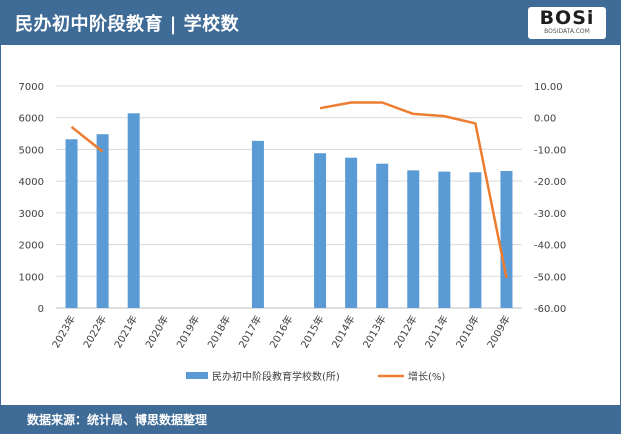 The height and width of the screenshot is (434, 621). What do you see at coordinates (545, 119) in the screenshot?
I see `y-right-tick-label: 0.00` at bounding box center [545, 119].